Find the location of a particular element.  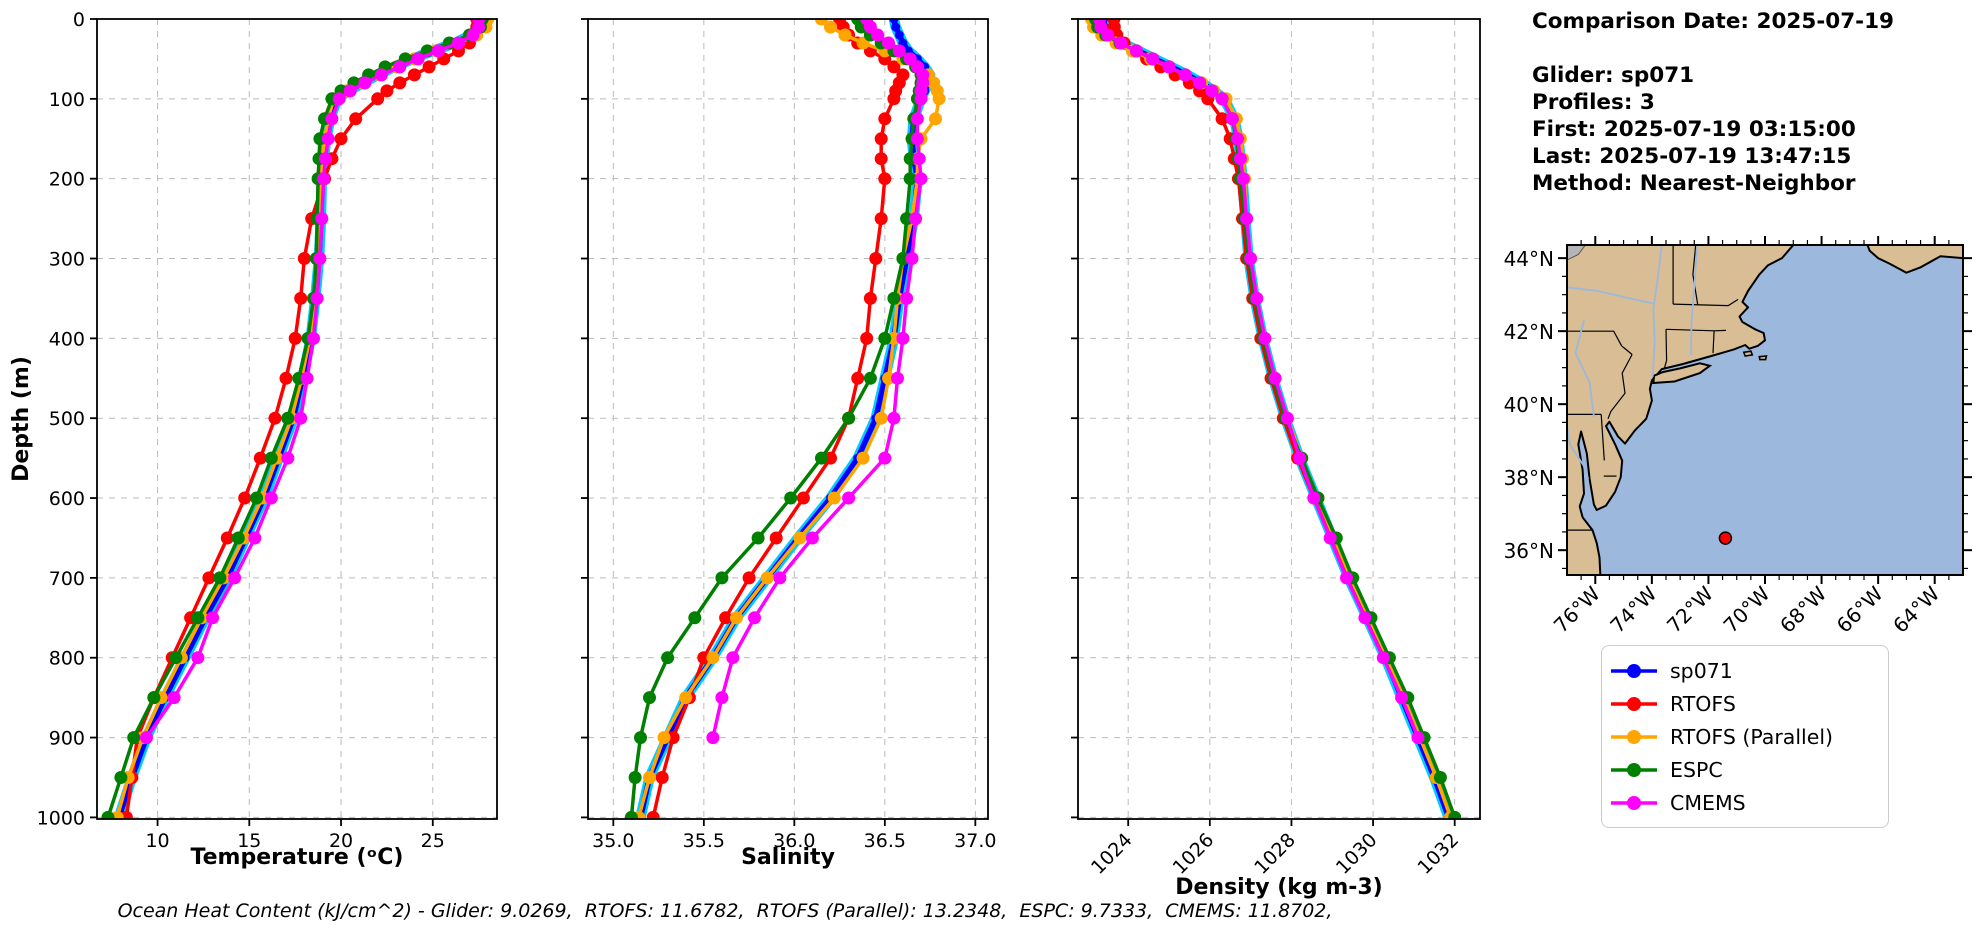

map-lake-ontario is located at coordinates (1577, 253).